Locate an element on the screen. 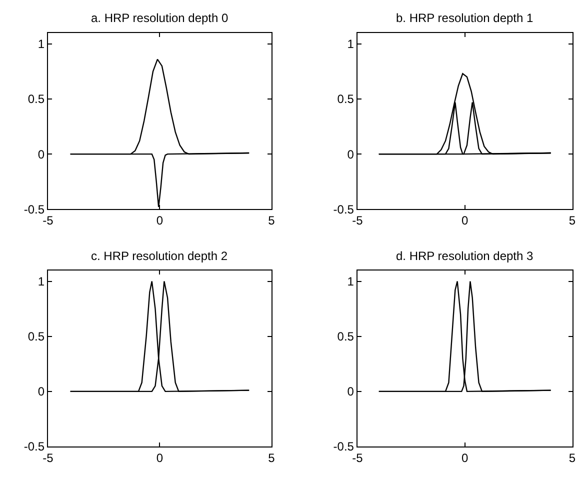 The image size is (582, 477). chart-title: a. HRP resolution depth 0 is located at coordinates (160, 18).